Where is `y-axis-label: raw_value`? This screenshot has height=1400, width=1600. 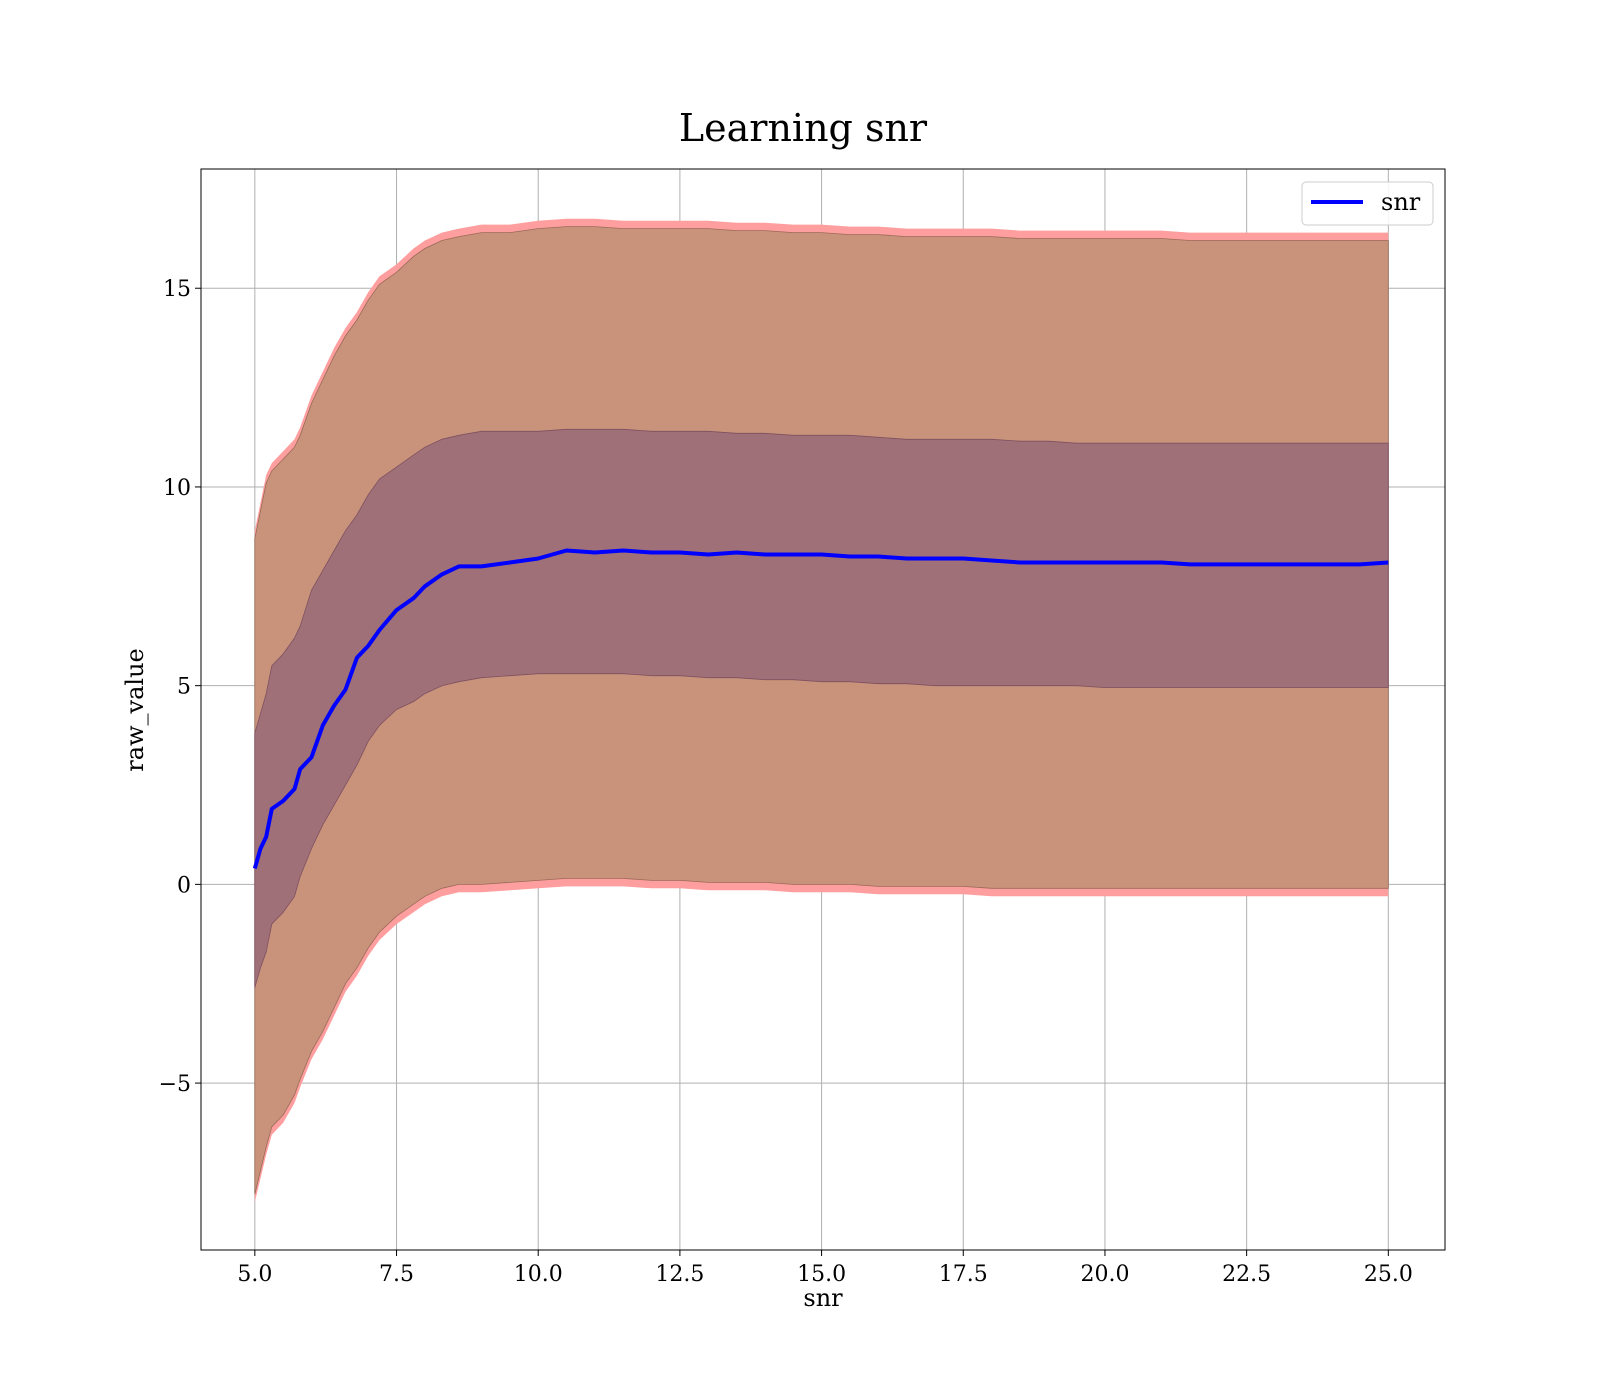 y-axis-label: raw_value is located at coordinates (135, 710).